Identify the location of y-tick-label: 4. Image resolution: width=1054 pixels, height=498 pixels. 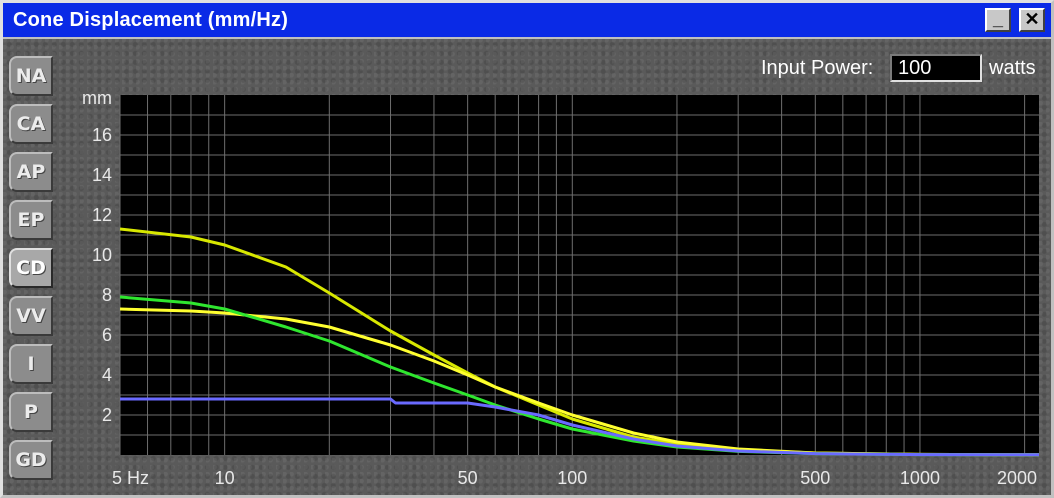
(107, 375).